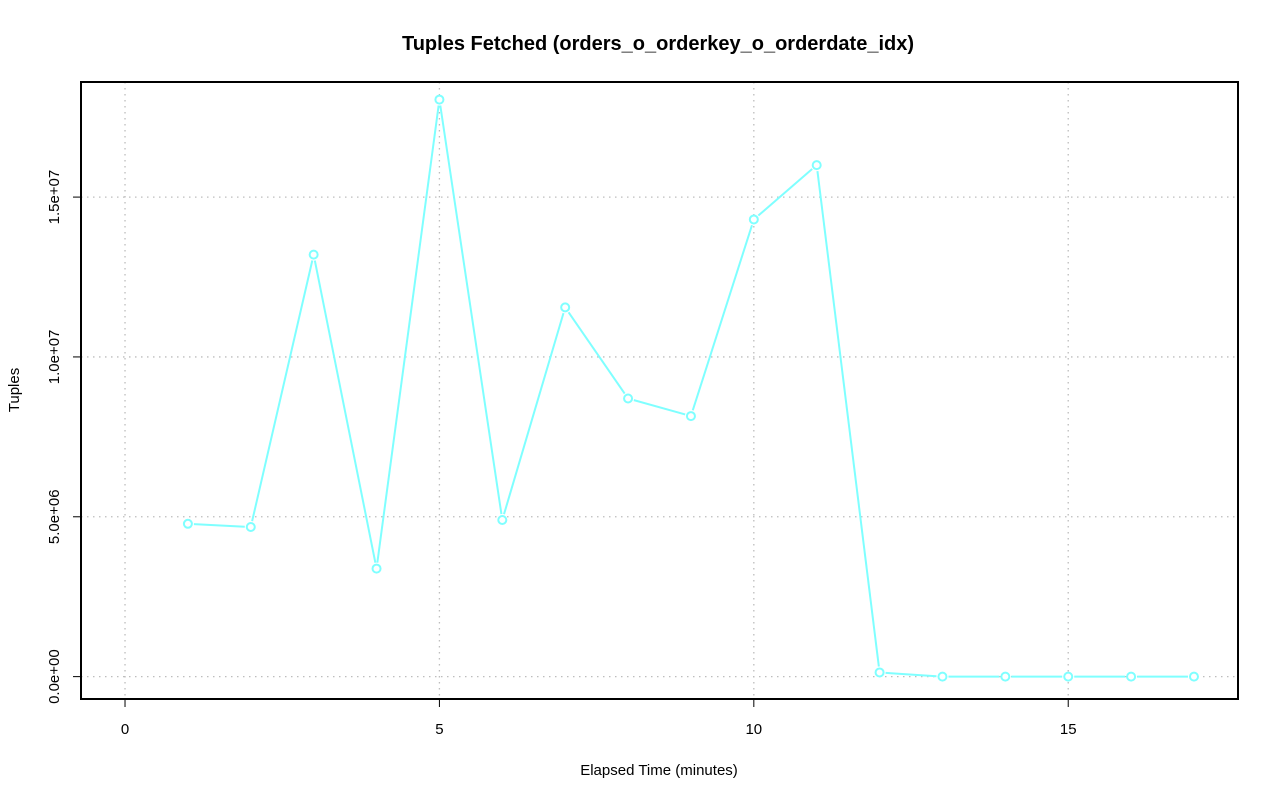 This screenshot has width=1280, height=801. I want to click on x-tick-label: 15, so click(1068, 729).